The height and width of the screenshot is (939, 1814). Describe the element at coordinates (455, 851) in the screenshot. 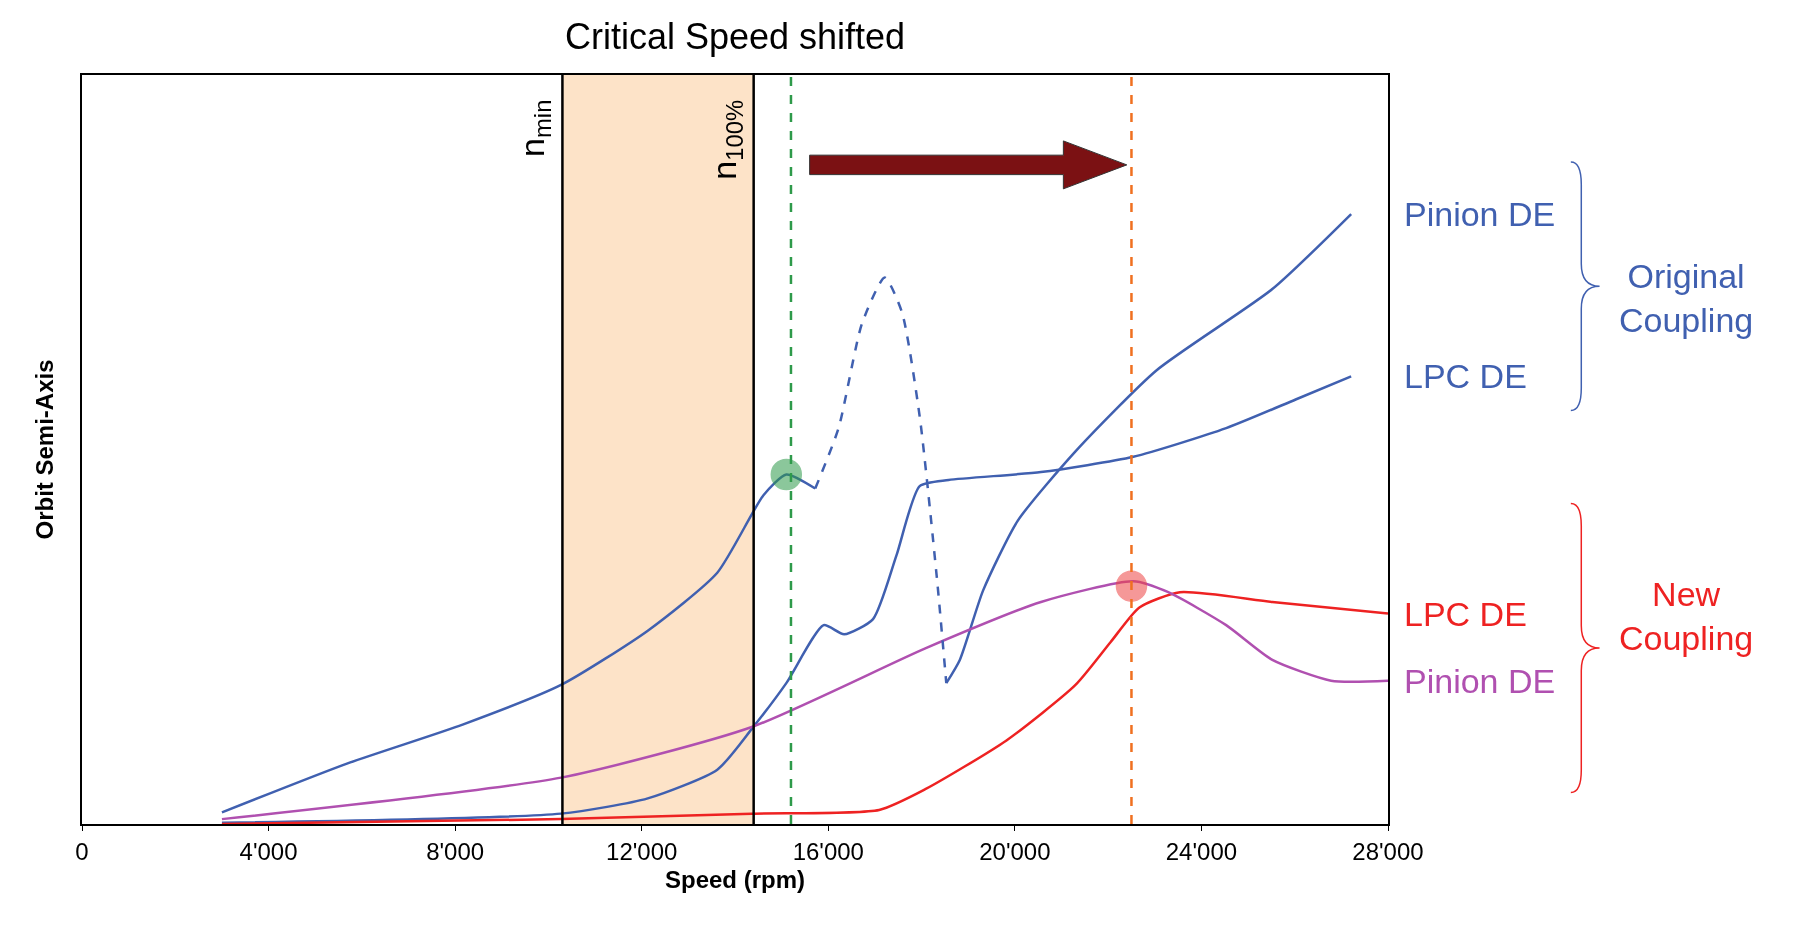

I see `x-tick-label: 8'000` at that location.